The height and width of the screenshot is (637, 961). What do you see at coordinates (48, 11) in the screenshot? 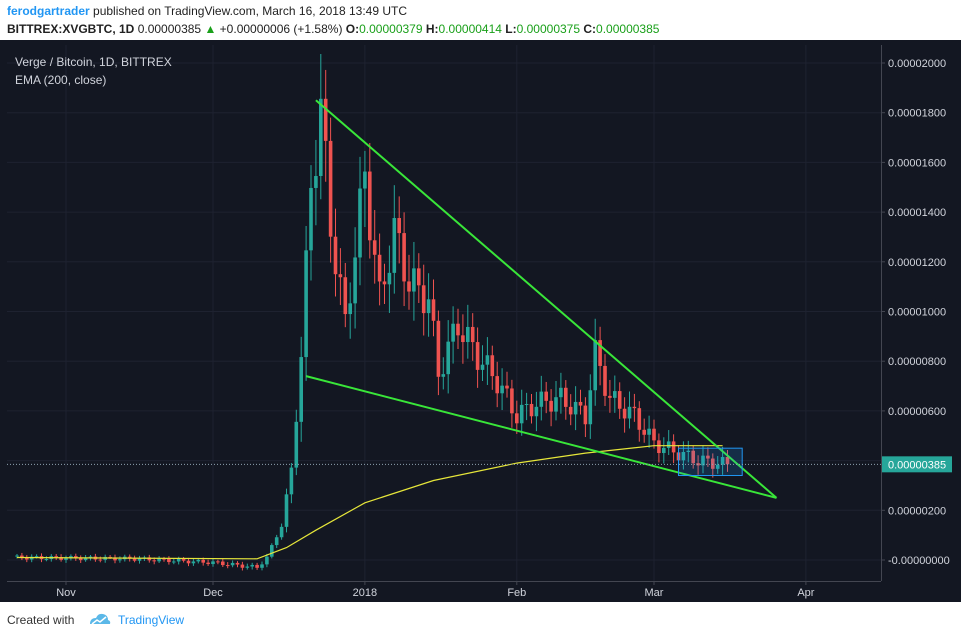
I see `author-link: ferodgartrader` at bounding box center [48, 11].